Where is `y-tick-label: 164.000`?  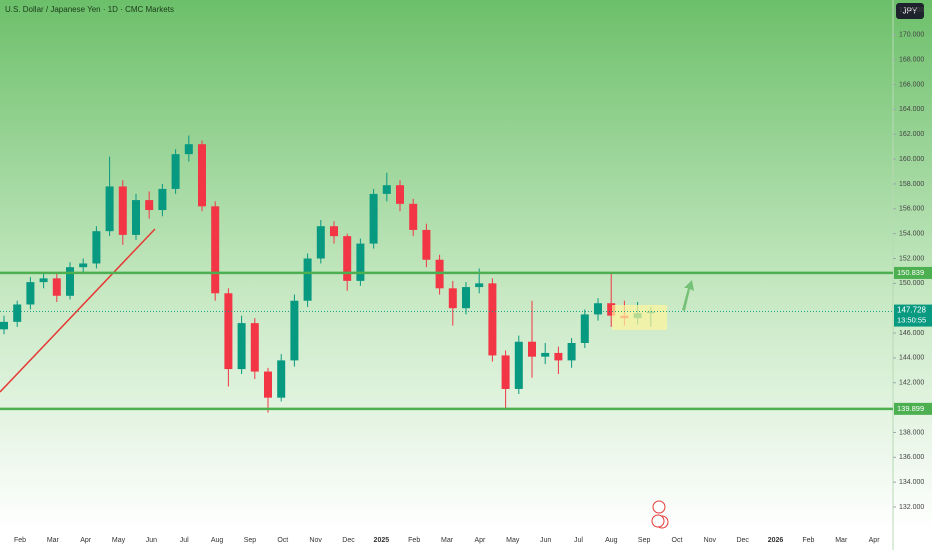
y-tick-label: 164.000 is located at coordinates (911, 109).